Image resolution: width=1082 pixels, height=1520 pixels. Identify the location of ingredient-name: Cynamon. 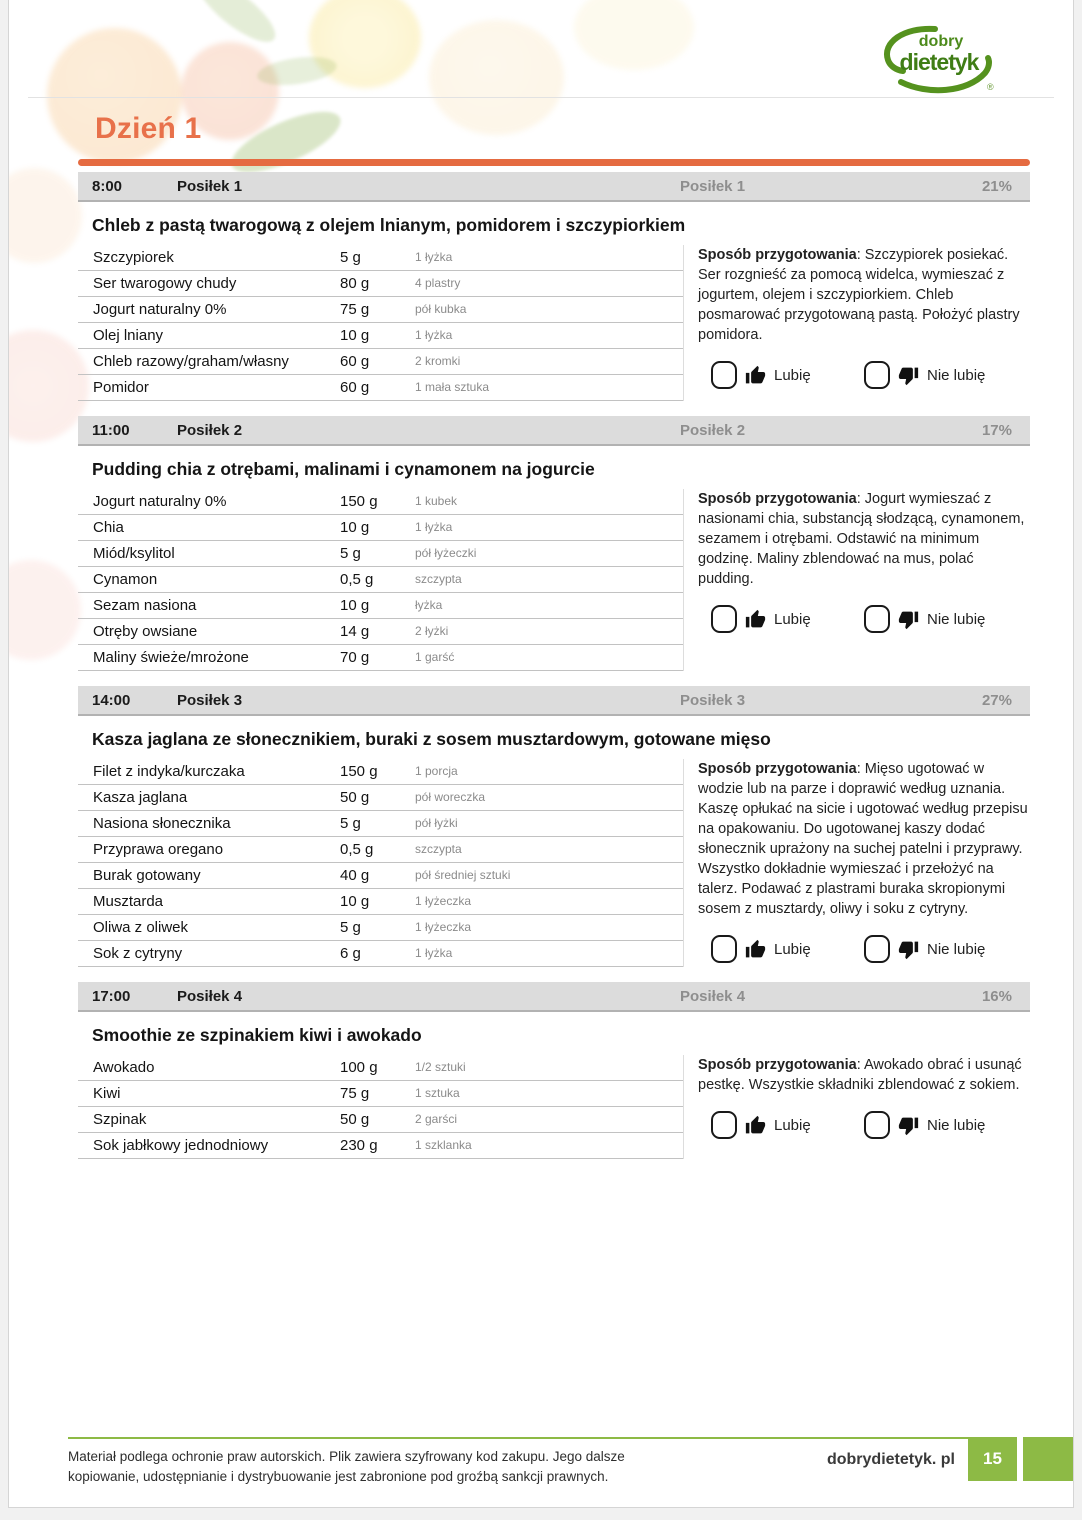
(125, 579).